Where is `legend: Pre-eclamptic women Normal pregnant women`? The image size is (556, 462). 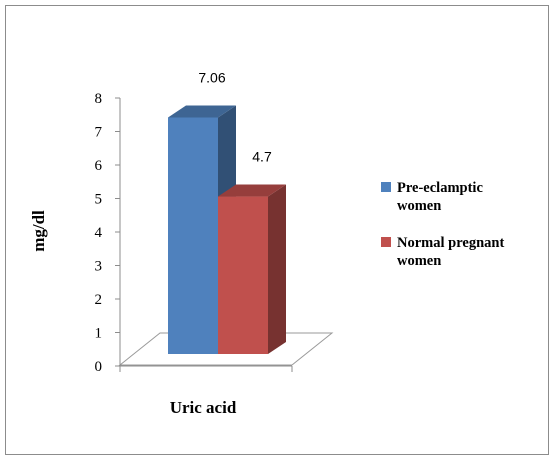 legend: Pre-eclamptic women Normal pregnant women is located at coordinates (442, 224).